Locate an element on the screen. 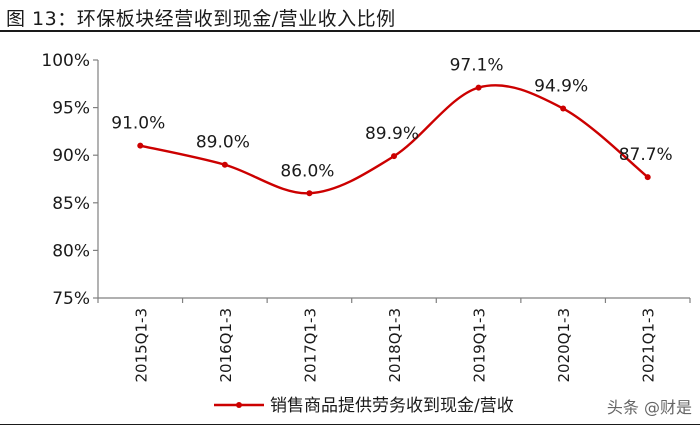 The height and width of the screenshot is (428, 700). y-axis-ticks: 75% 80% 85% 90% 95% 100% is located at coordinates (69, 180).